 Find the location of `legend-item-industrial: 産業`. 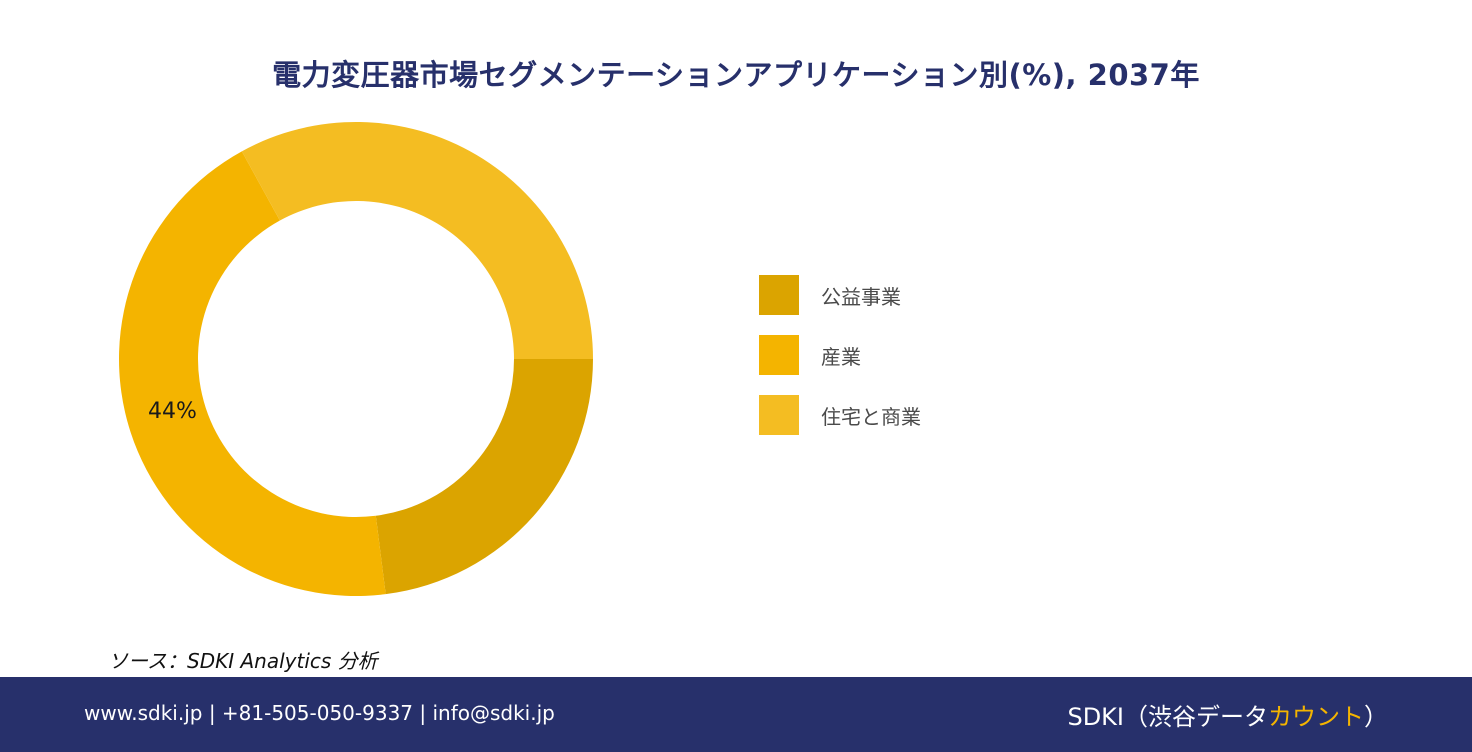

legend-item-industrial: 産業 is located at coordinates (840, 355).